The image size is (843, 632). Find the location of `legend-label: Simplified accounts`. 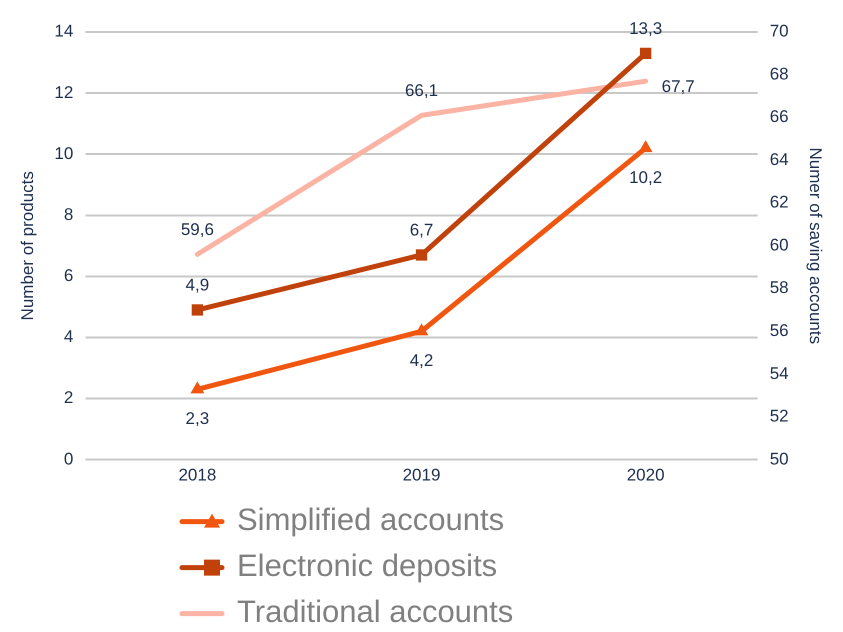

legend-label: Simplified accounts is located at coordinates (370, 520).